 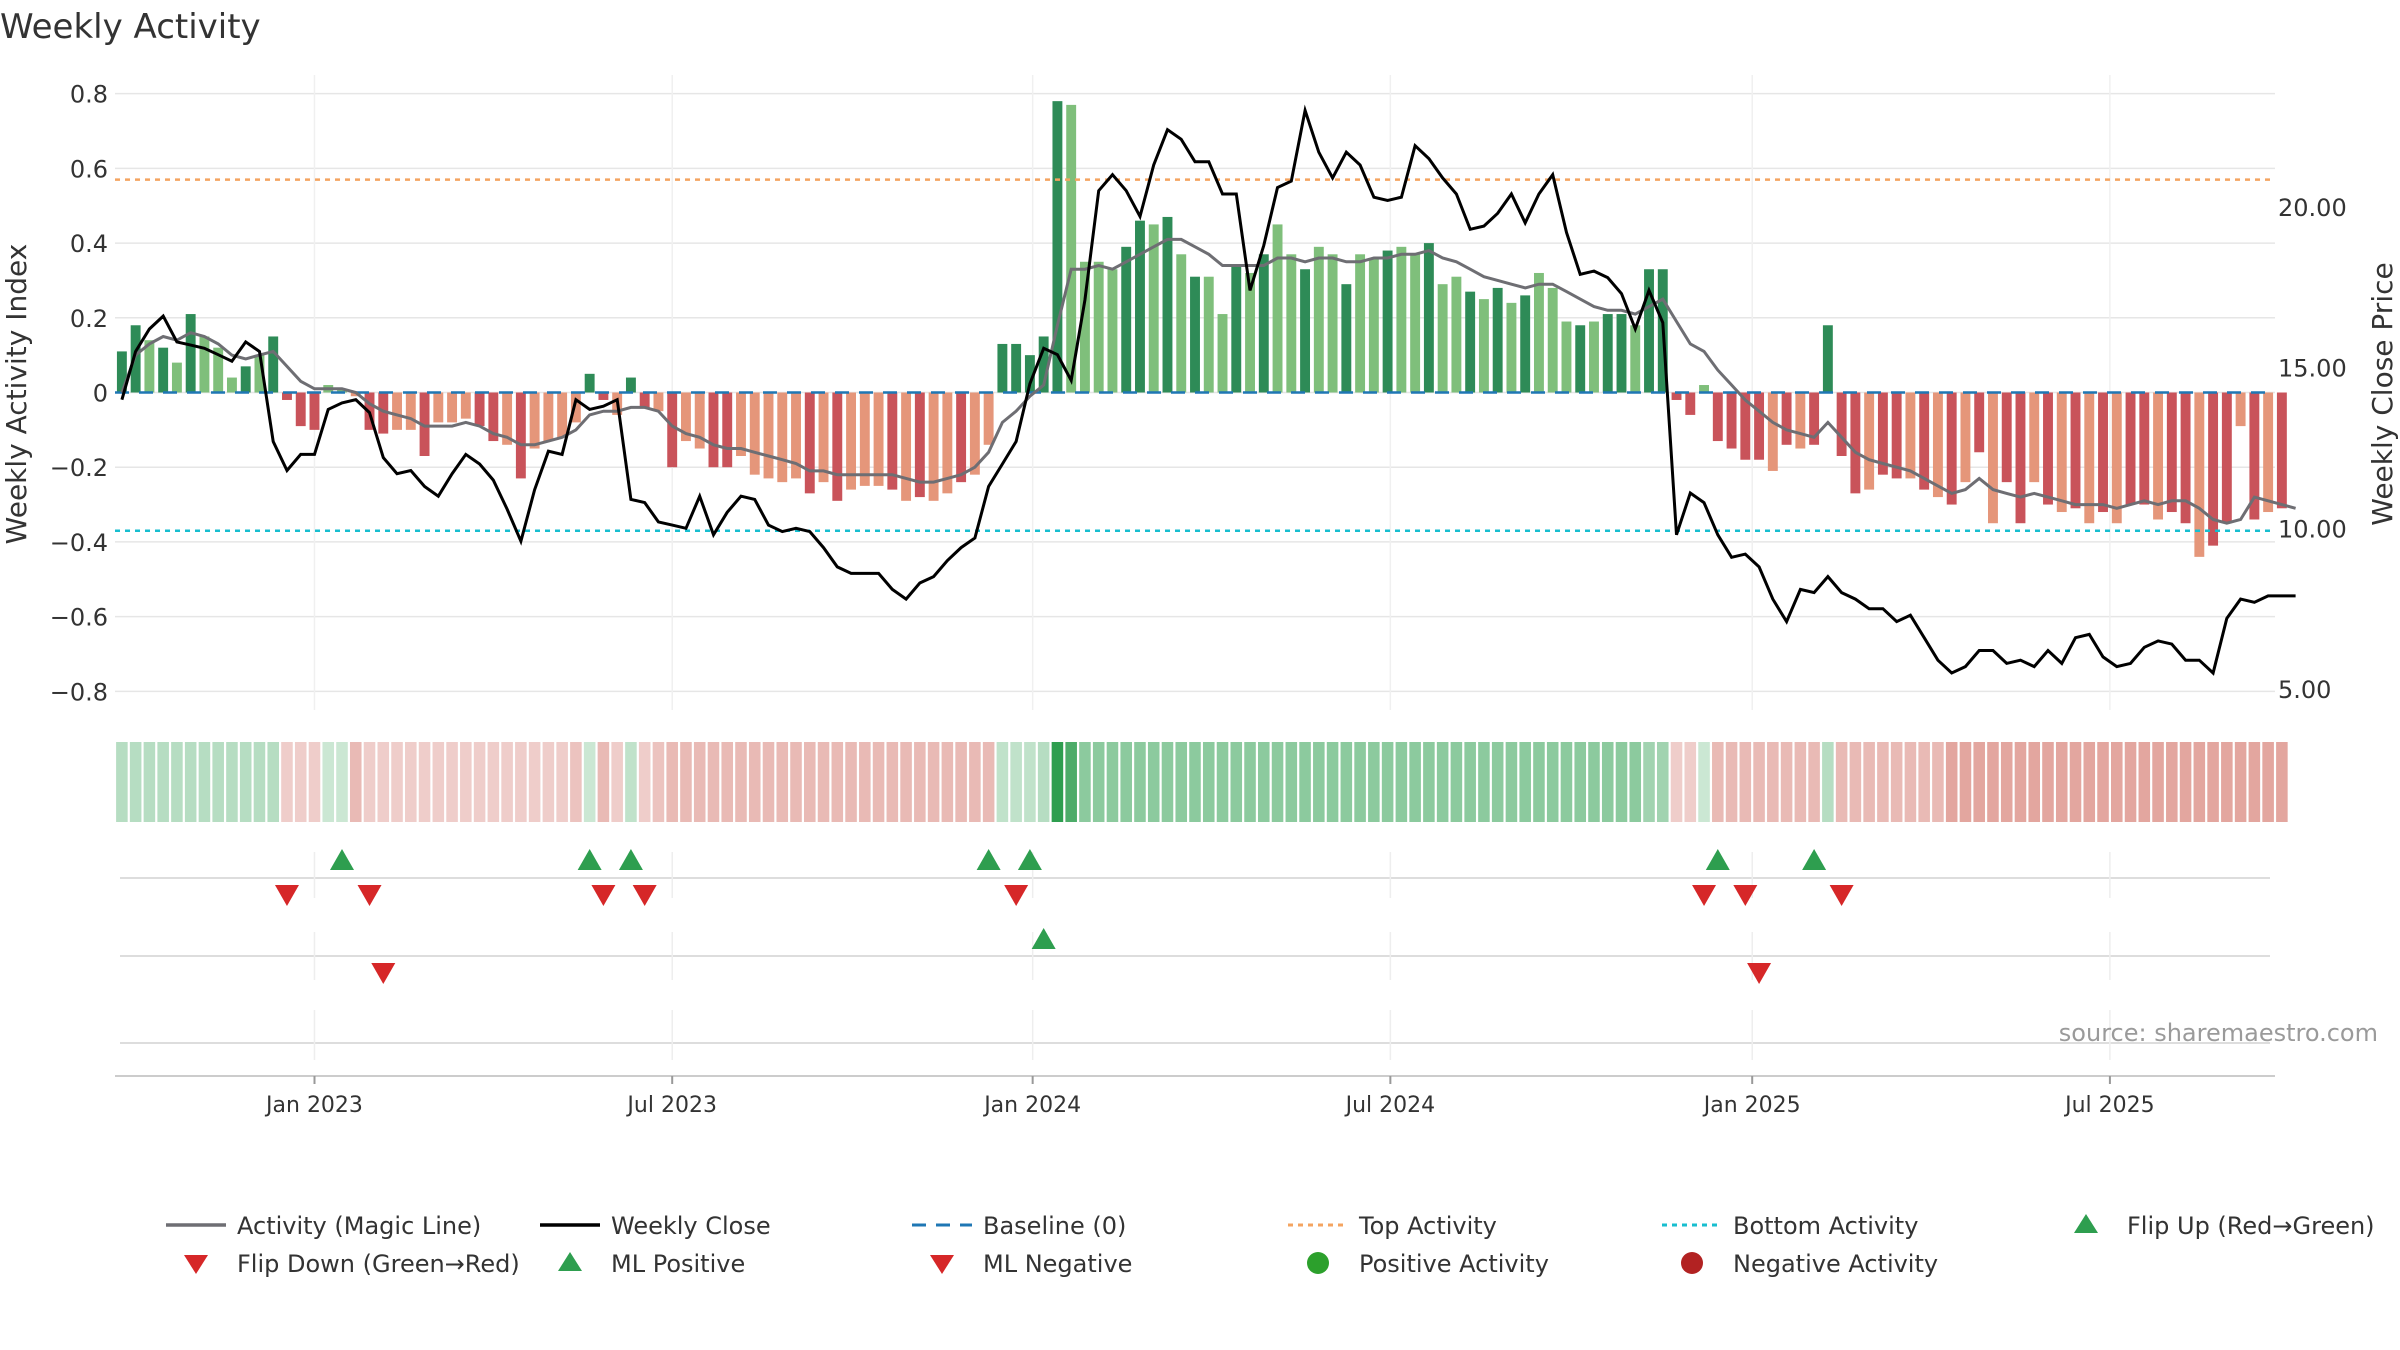 What do you see at coordinates (2251, 1226) in the screenshot?
I see `legend-label: Flip Up (Red→Green)` at bounding box center [2251, 1226].